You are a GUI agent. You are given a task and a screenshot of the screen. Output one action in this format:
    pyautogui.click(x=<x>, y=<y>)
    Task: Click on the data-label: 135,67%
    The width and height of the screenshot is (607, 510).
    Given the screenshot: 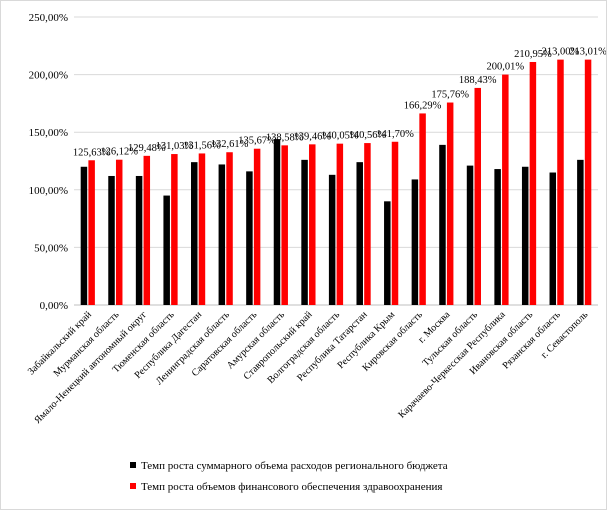 What is the action you would take?
    pyautogui.click(x=257, y=141)
    